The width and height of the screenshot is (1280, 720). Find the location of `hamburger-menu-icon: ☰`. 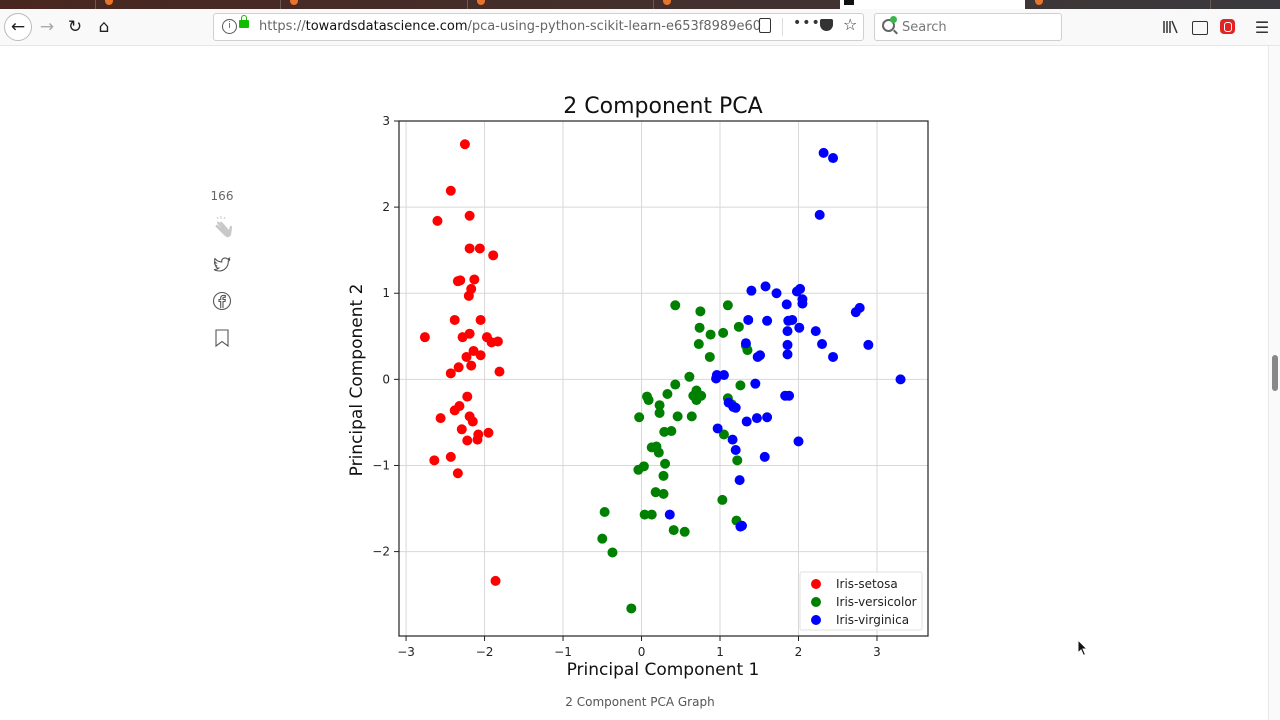

hamburger-menu-icon: ☰ is located at coordinates (1262, 27).